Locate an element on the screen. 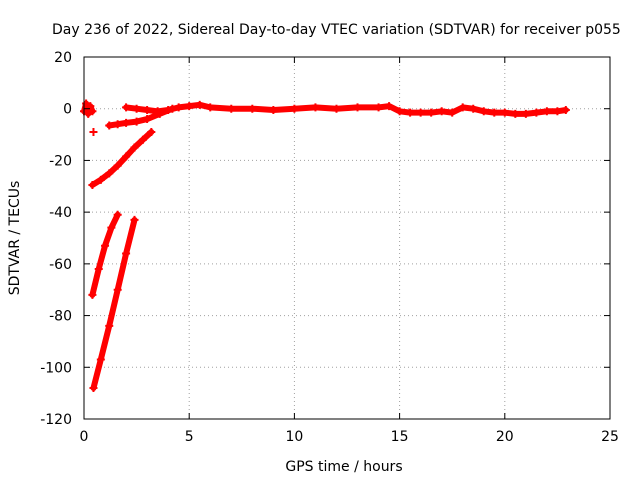 This screenshot has height=480, width=640. y-tick-label: -60 is located at coordinates (60, 265).